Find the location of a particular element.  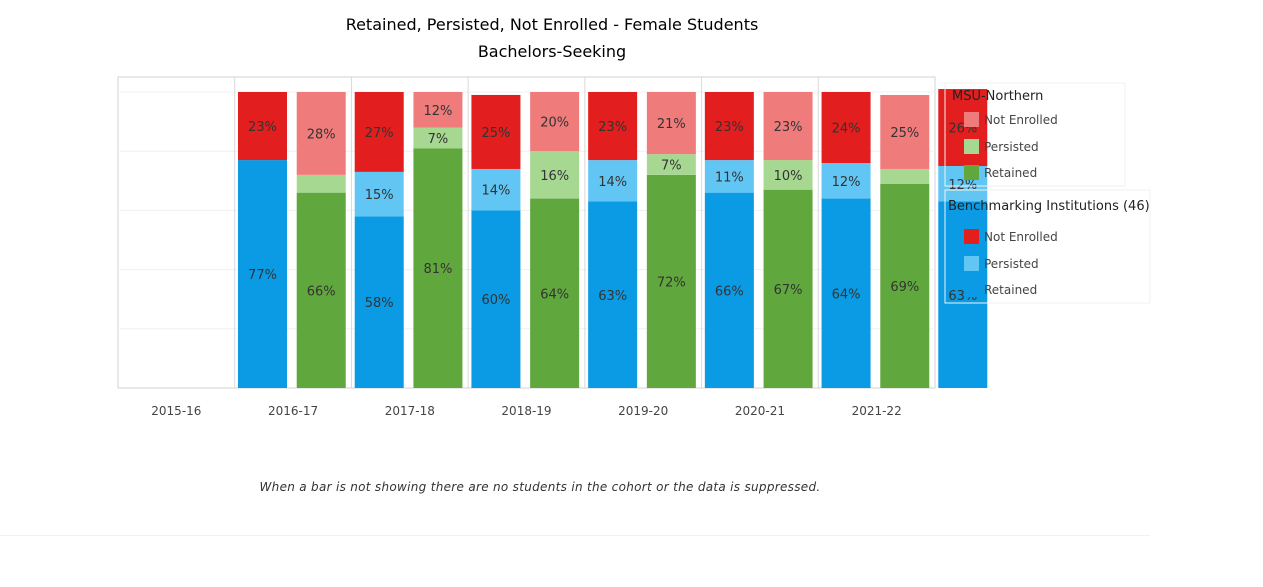

data-label: 16% is located at coordinates (554, 176).